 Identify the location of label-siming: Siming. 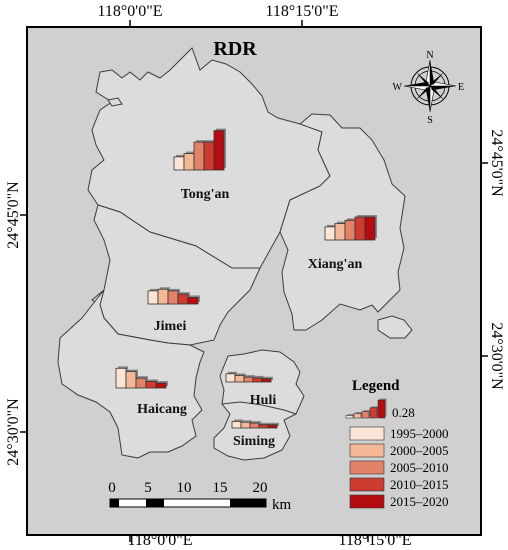
(254, 441).